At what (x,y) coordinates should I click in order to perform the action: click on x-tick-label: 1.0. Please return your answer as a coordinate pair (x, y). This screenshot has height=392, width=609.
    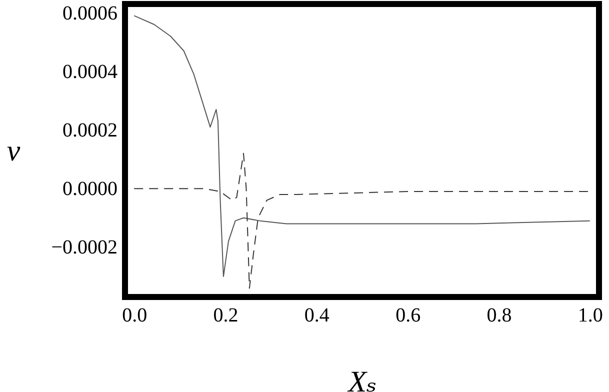
    Looking at the image, I should click on (590, 315).